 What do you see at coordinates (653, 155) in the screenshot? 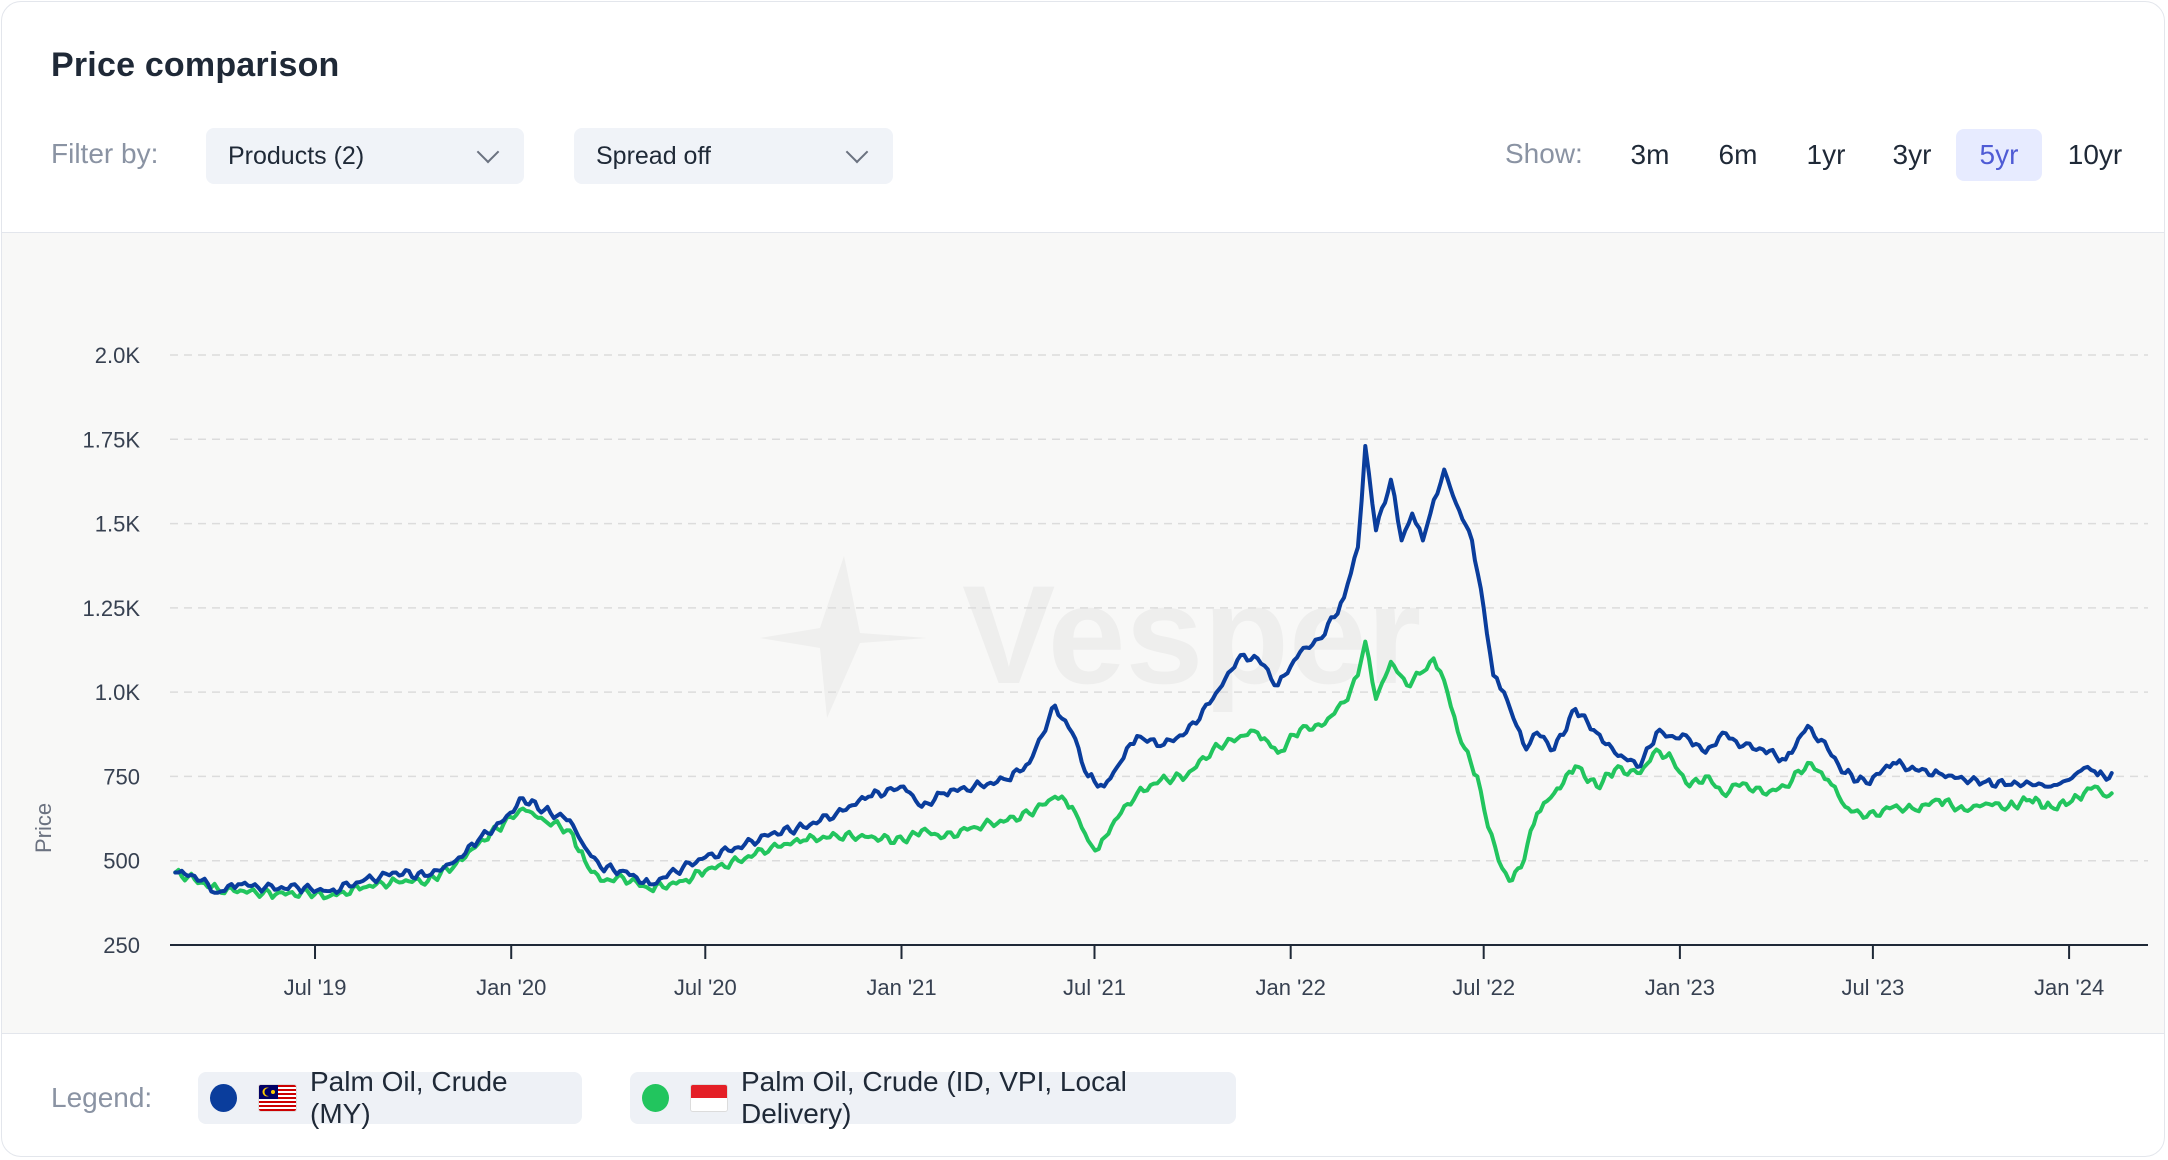
I see `spread-dropdown-value: Spread off` at bounding box center [653, 155].